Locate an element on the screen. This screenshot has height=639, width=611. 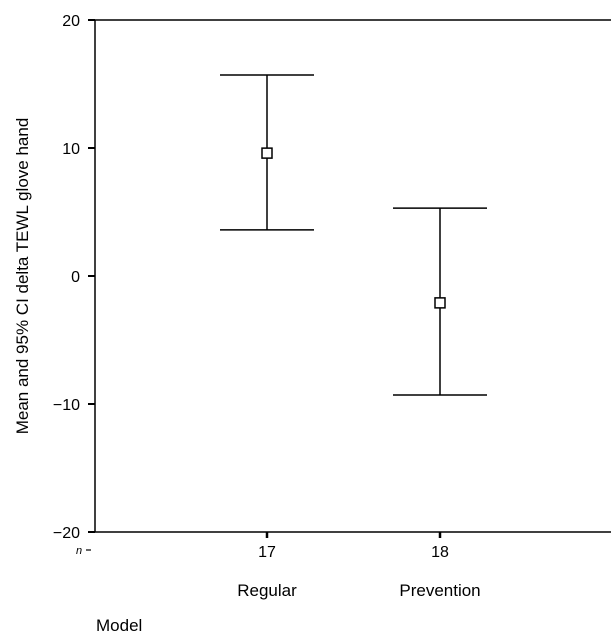
x-category-label: Prevention is located at coordinates (439, 590).